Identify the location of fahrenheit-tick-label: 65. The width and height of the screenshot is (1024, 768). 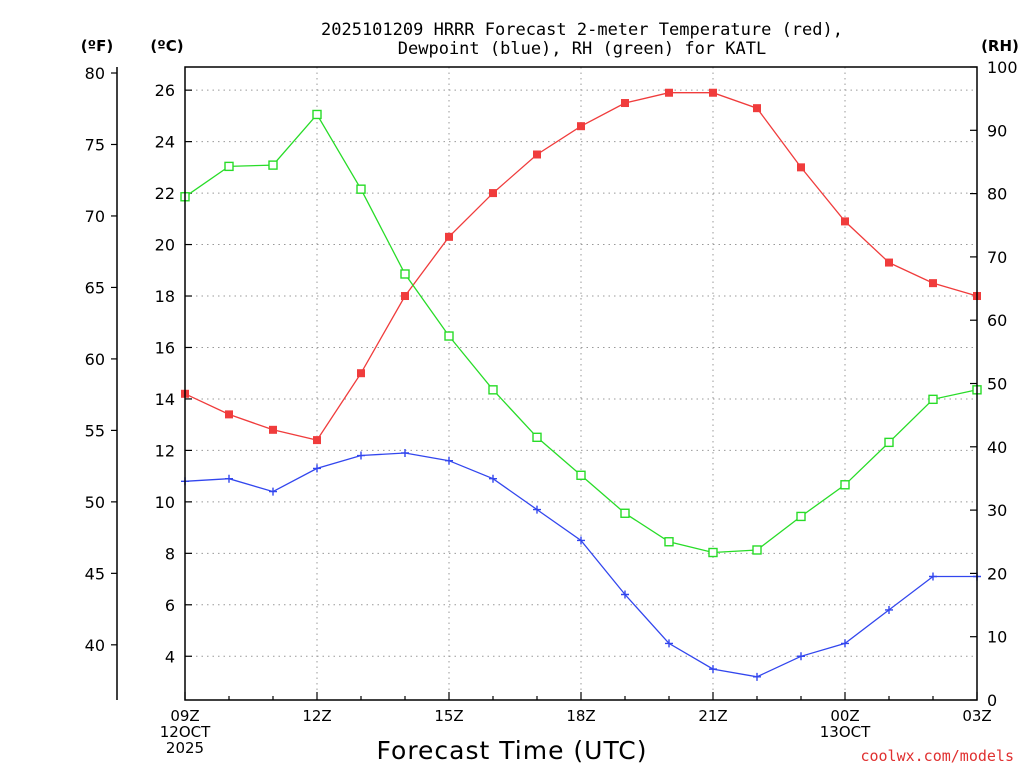
(95, 287).